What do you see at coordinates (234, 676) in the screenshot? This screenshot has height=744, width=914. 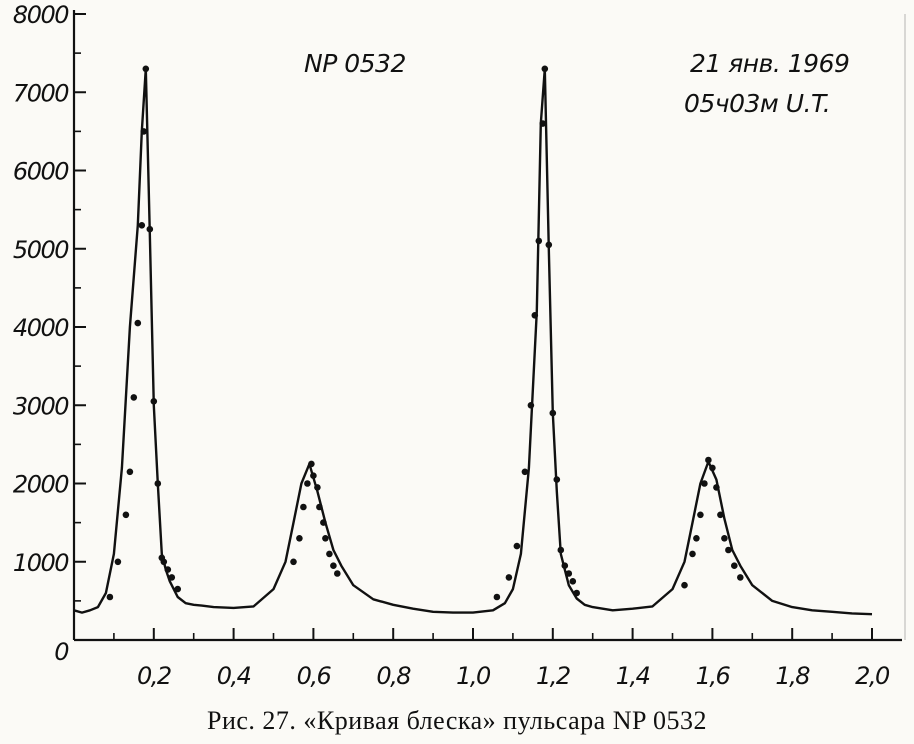 I see `x-tick-label: 0,4` at bounding box center [234, 676].